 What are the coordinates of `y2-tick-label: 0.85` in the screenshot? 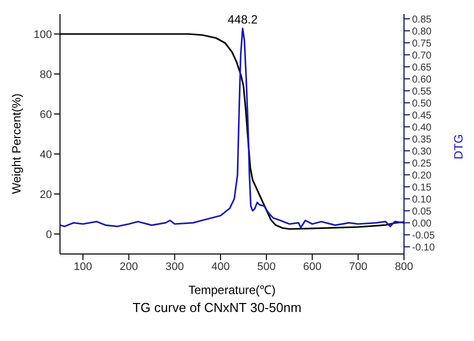 It's located at (422, 20).